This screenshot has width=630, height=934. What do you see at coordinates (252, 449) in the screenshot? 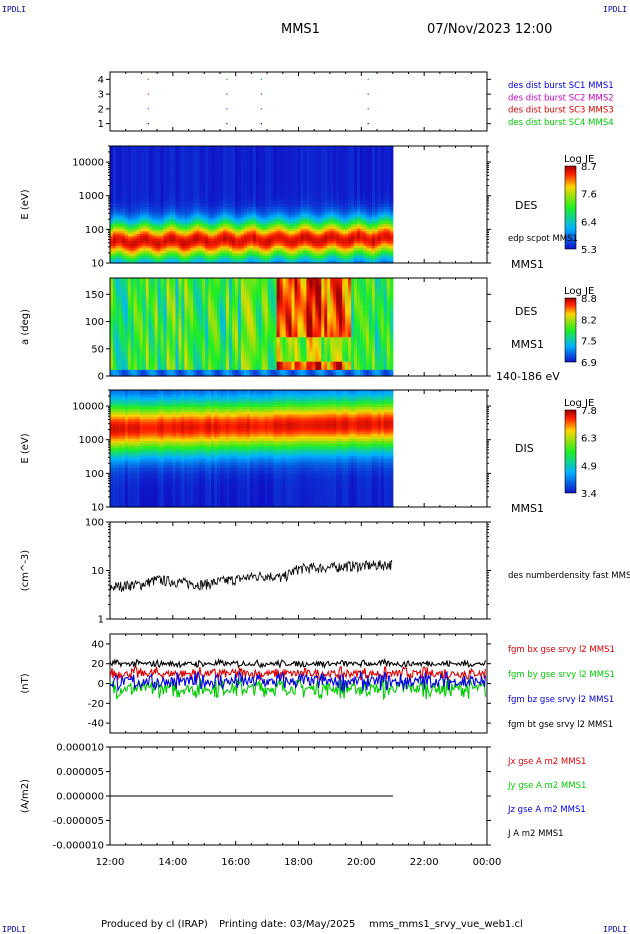
I see `dis-energy-panel-image` at bounding box center [252, 449].